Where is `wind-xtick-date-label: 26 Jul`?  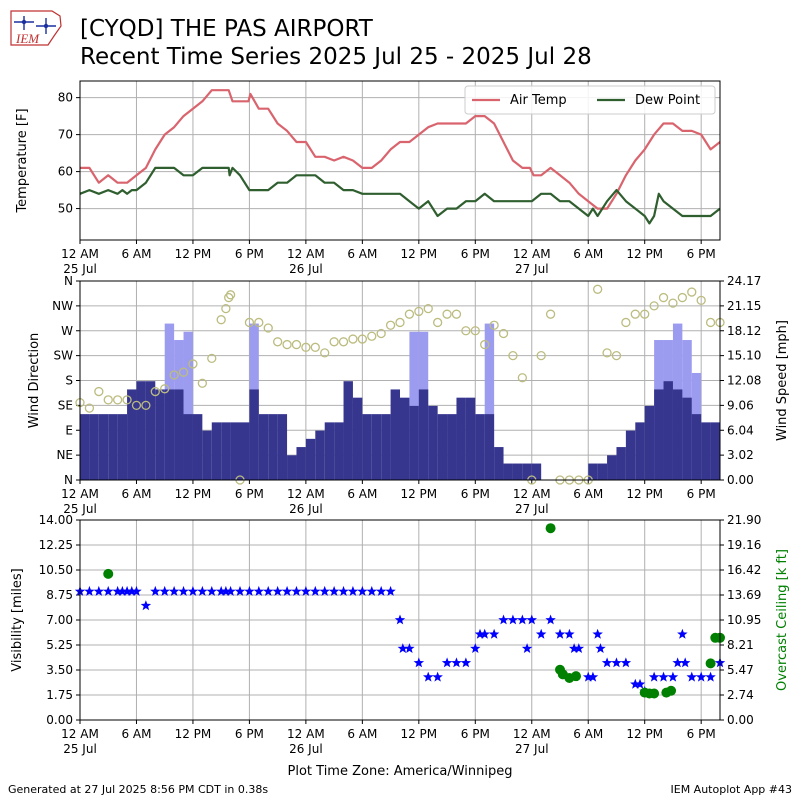 wind-xtick-date-label: 26 Jul is located at coordinates (306, 509).